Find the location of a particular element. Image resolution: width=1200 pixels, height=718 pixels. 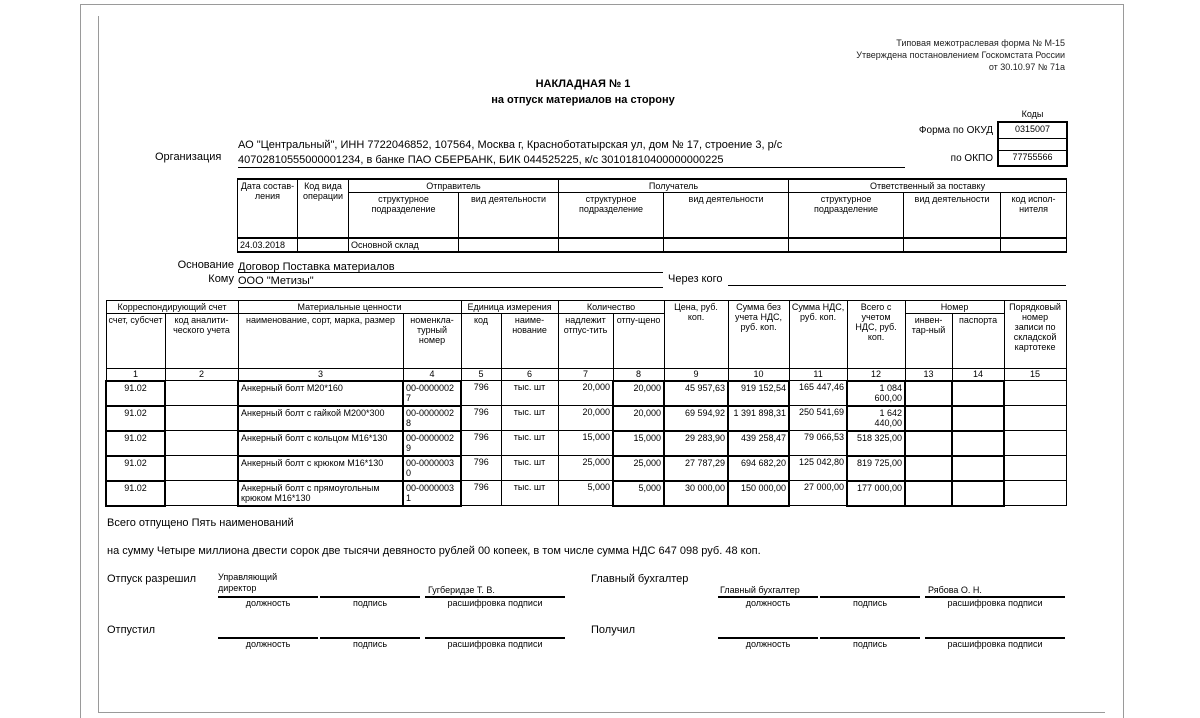

header-cell: надлежит отпус-тить is located at coordinates (585, 341).